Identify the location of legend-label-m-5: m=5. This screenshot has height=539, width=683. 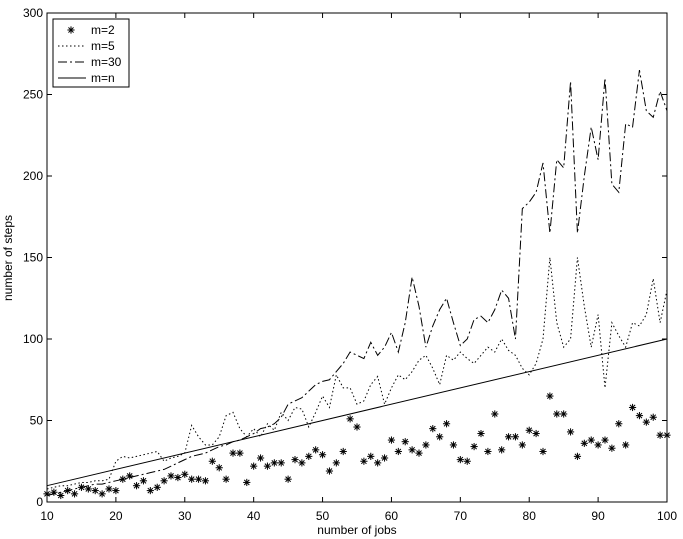
(103, 46).